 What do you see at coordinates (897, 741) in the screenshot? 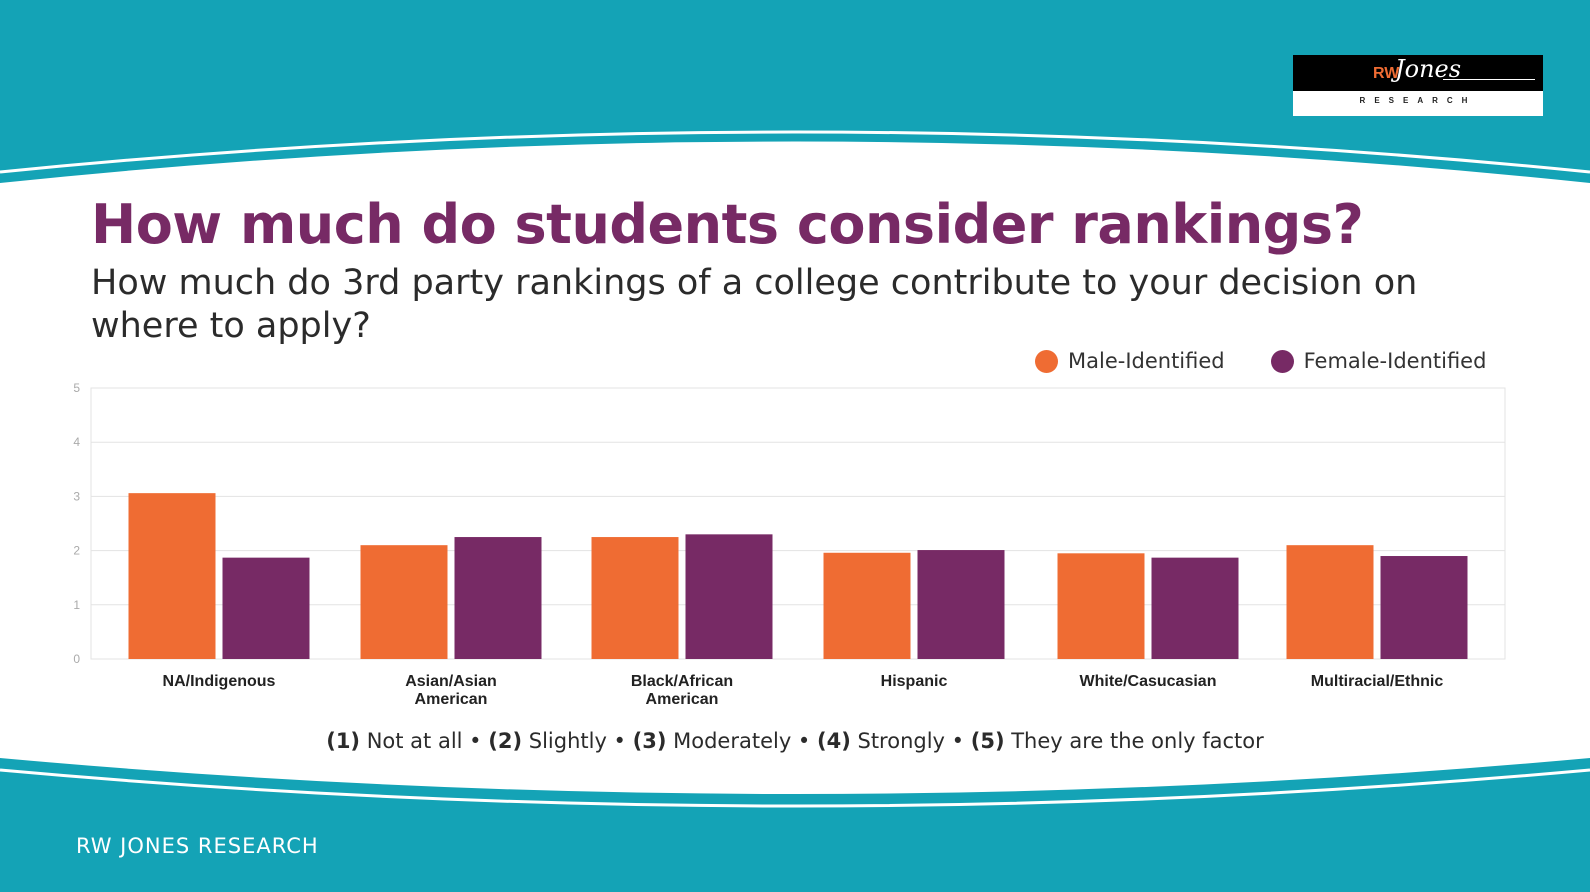
I see `scale-label: Strongly` at bounding box center [897, 741].